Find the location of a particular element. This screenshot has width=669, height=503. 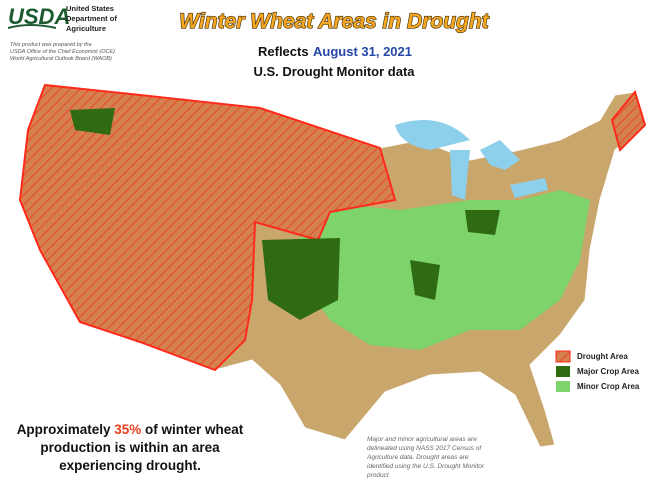

credit-line: This product was prepared by the is located at coordinates (51, 45).